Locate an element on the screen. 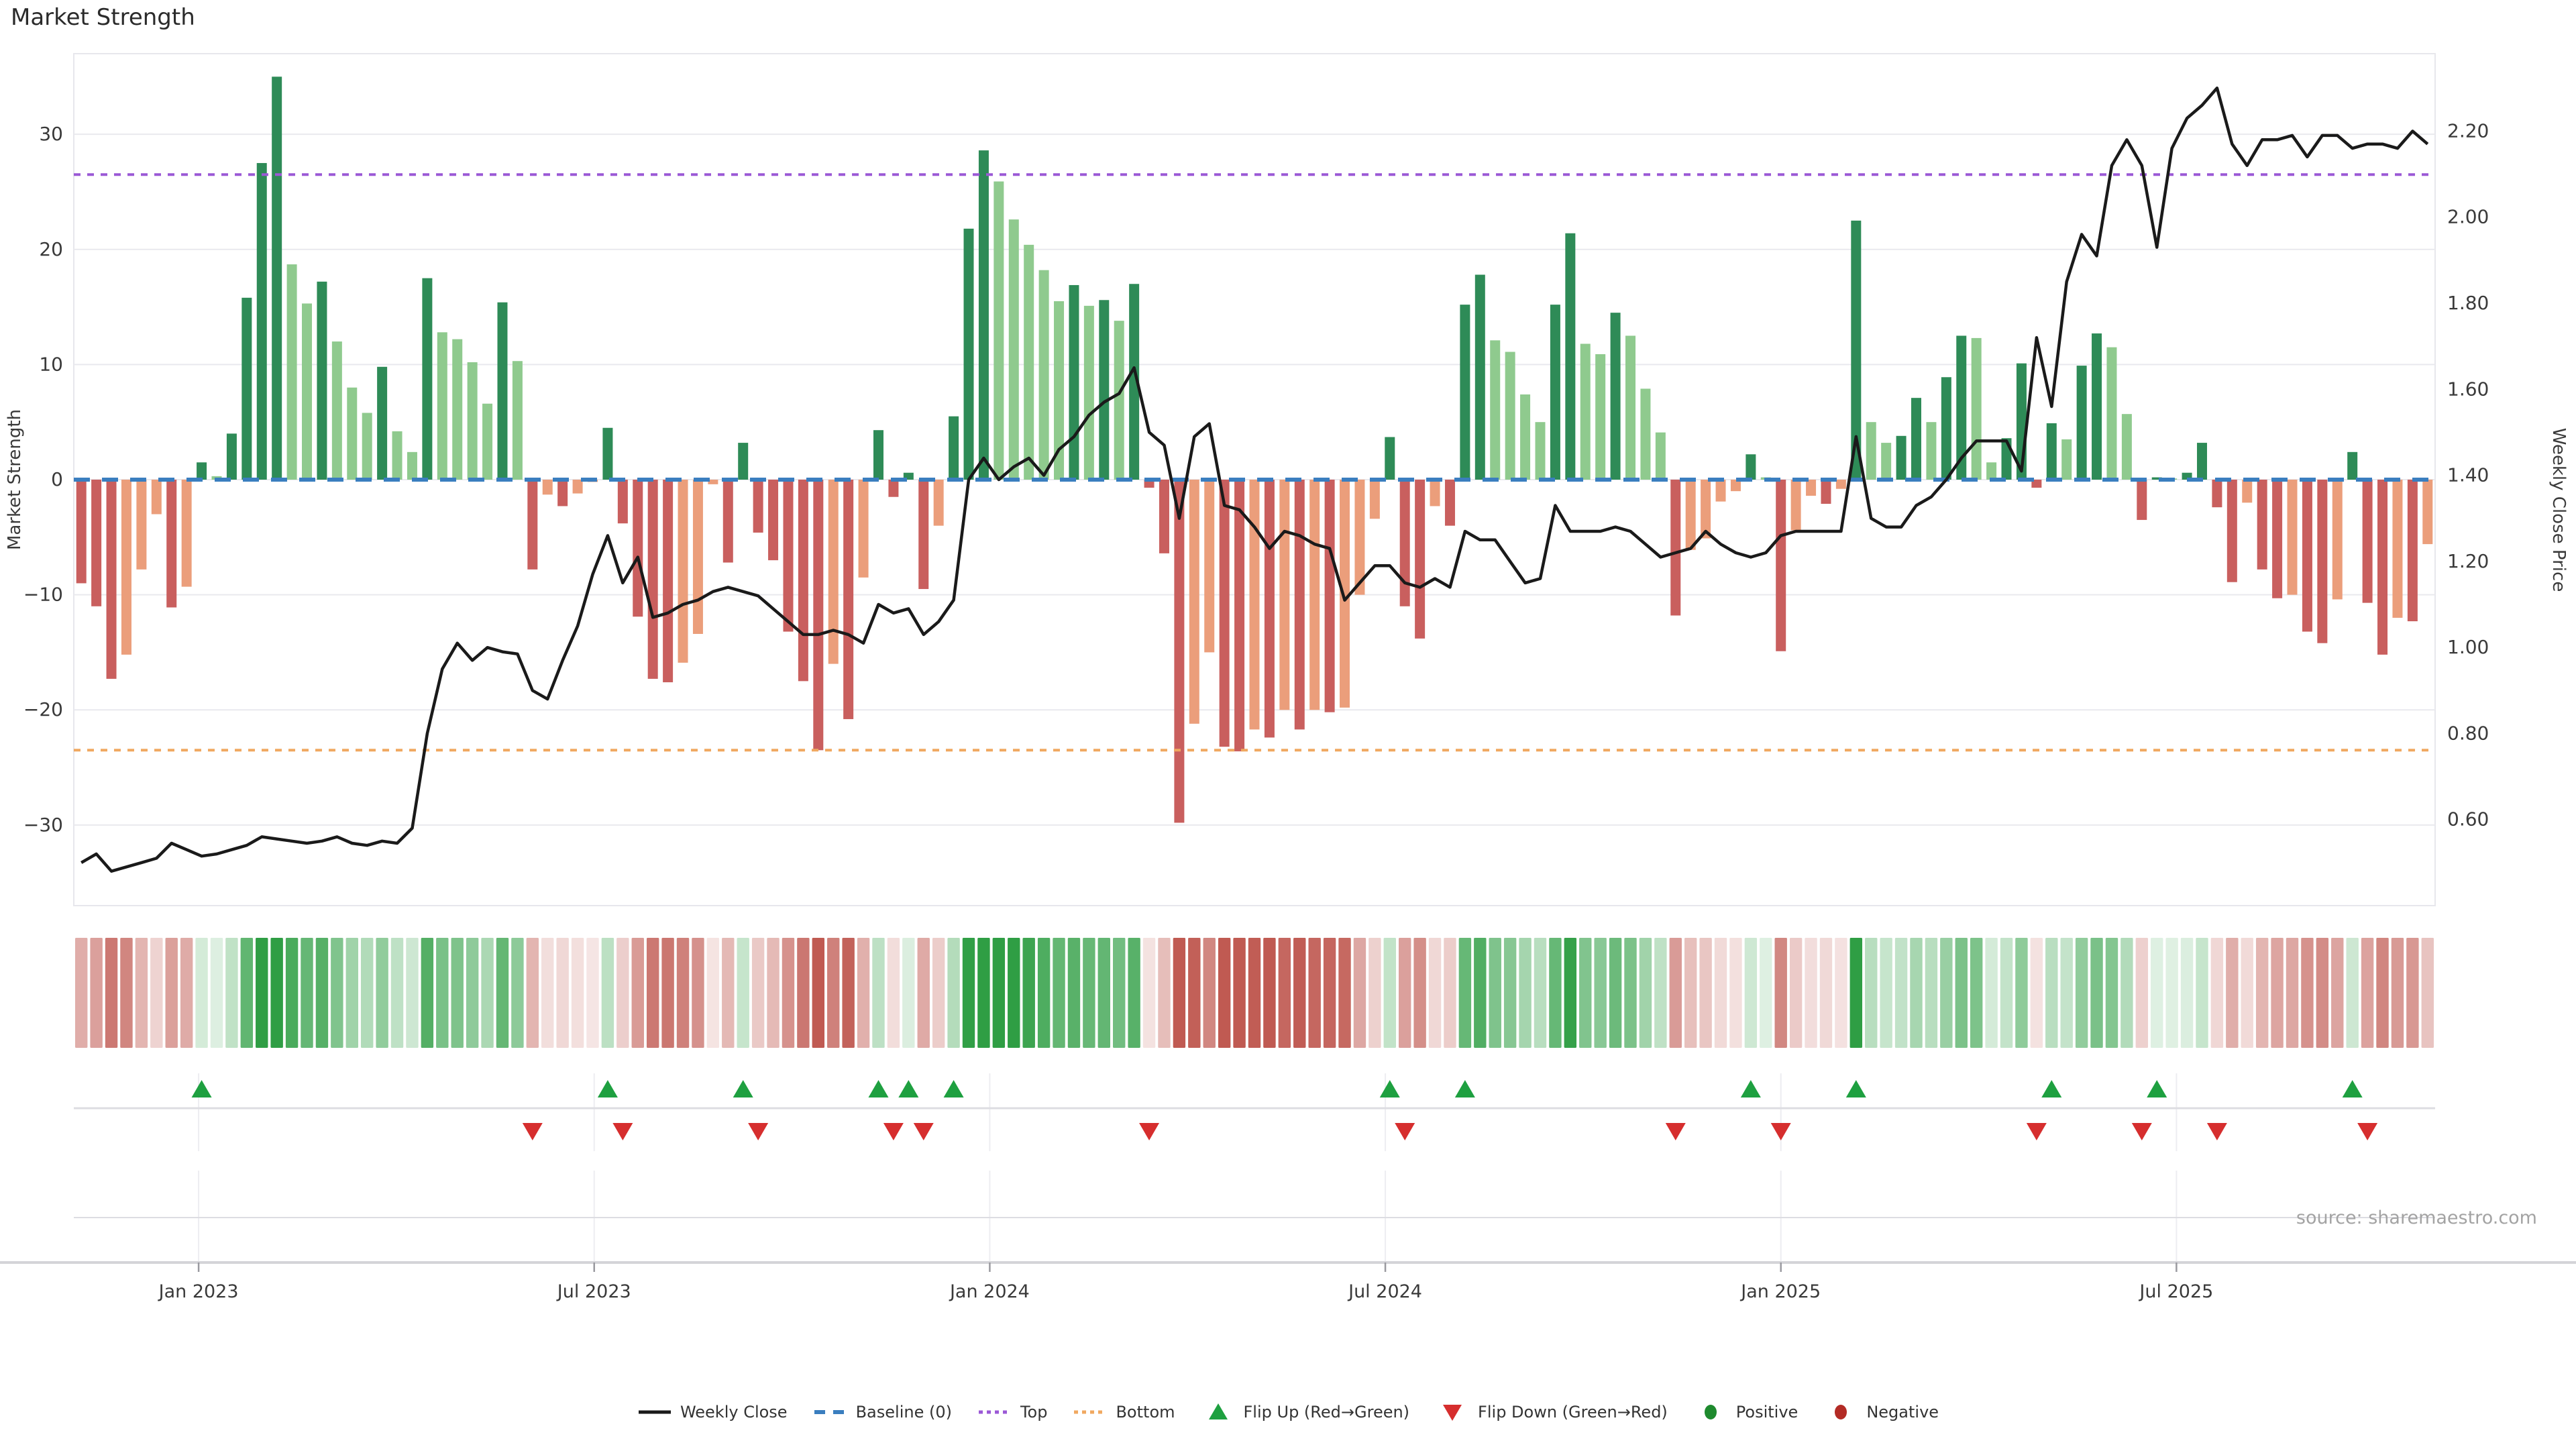 Image resolution: width=2576 pixels, height=1449 pixels. strength-heatmap-strip is located at coordinates (1254, 993).